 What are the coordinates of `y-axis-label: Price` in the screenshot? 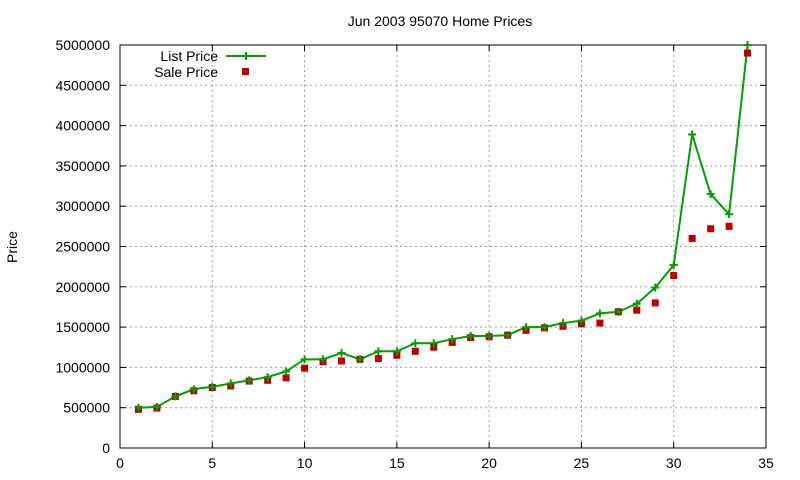 It's located at (12, 247).